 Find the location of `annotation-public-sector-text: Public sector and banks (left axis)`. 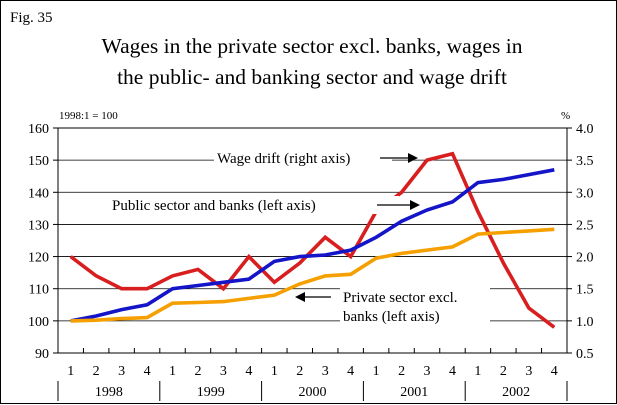

annotation-public-sector-text: Public sector and banks (left axis) is located at coordinates (214, 206).